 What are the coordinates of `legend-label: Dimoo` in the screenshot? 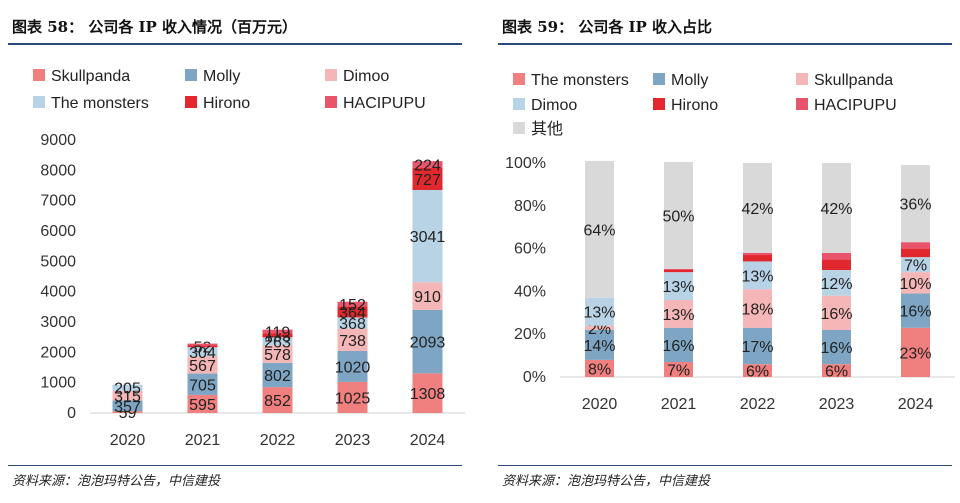 It's located at (554, 105).